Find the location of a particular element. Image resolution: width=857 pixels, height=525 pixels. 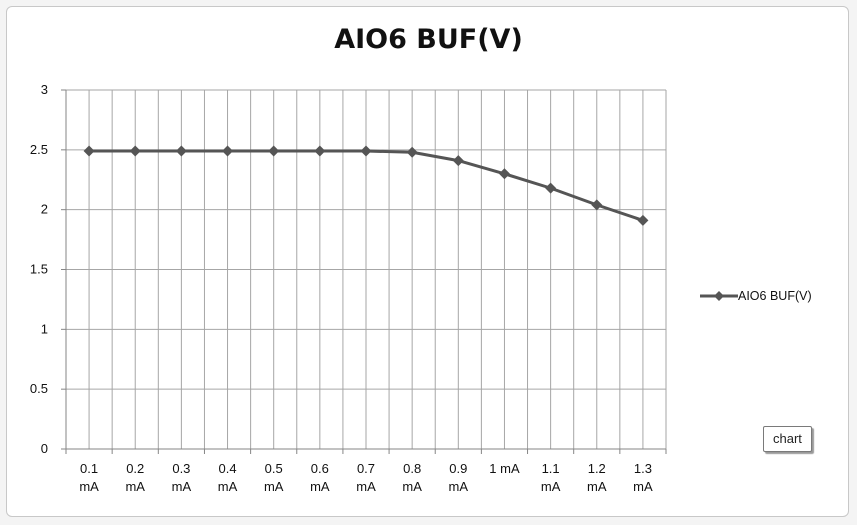

x-tick-label: 0.5 mA is located at coordinates (274, 477).